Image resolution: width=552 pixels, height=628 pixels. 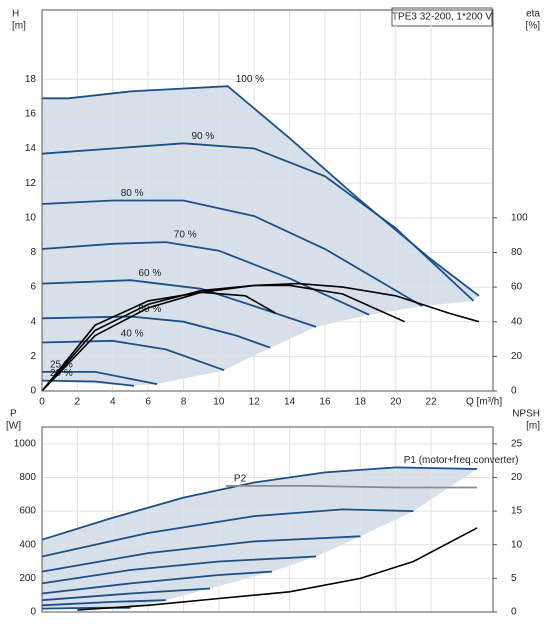 I want to click on x-tick-label: 0, so click(x=42, y=402).